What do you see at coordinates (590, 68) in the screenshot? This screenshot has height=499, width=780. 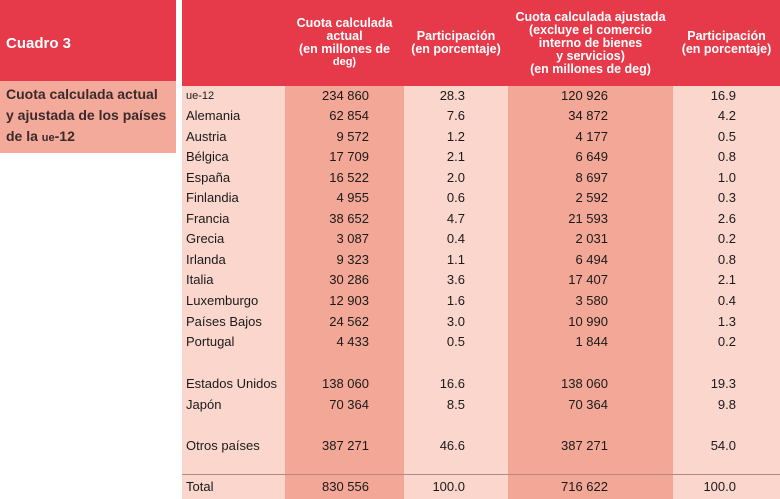 I see `header-adjusted-line5: (en millones de deg)` at bounding box center [590, 68].